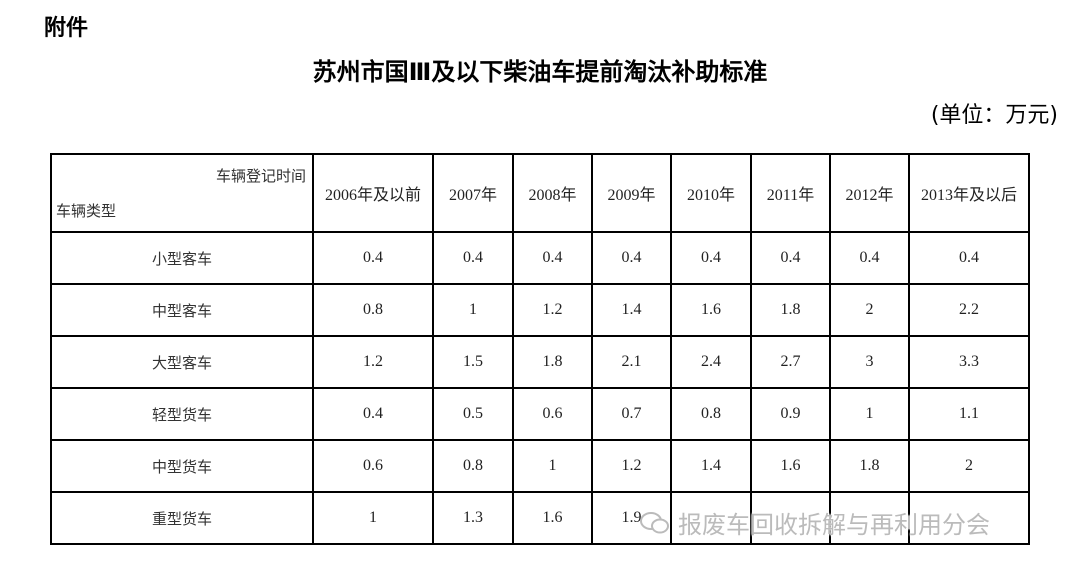  Describe the element at coordinates (473, 414) in the screenshot. I see `cell: 0.5` at that location.